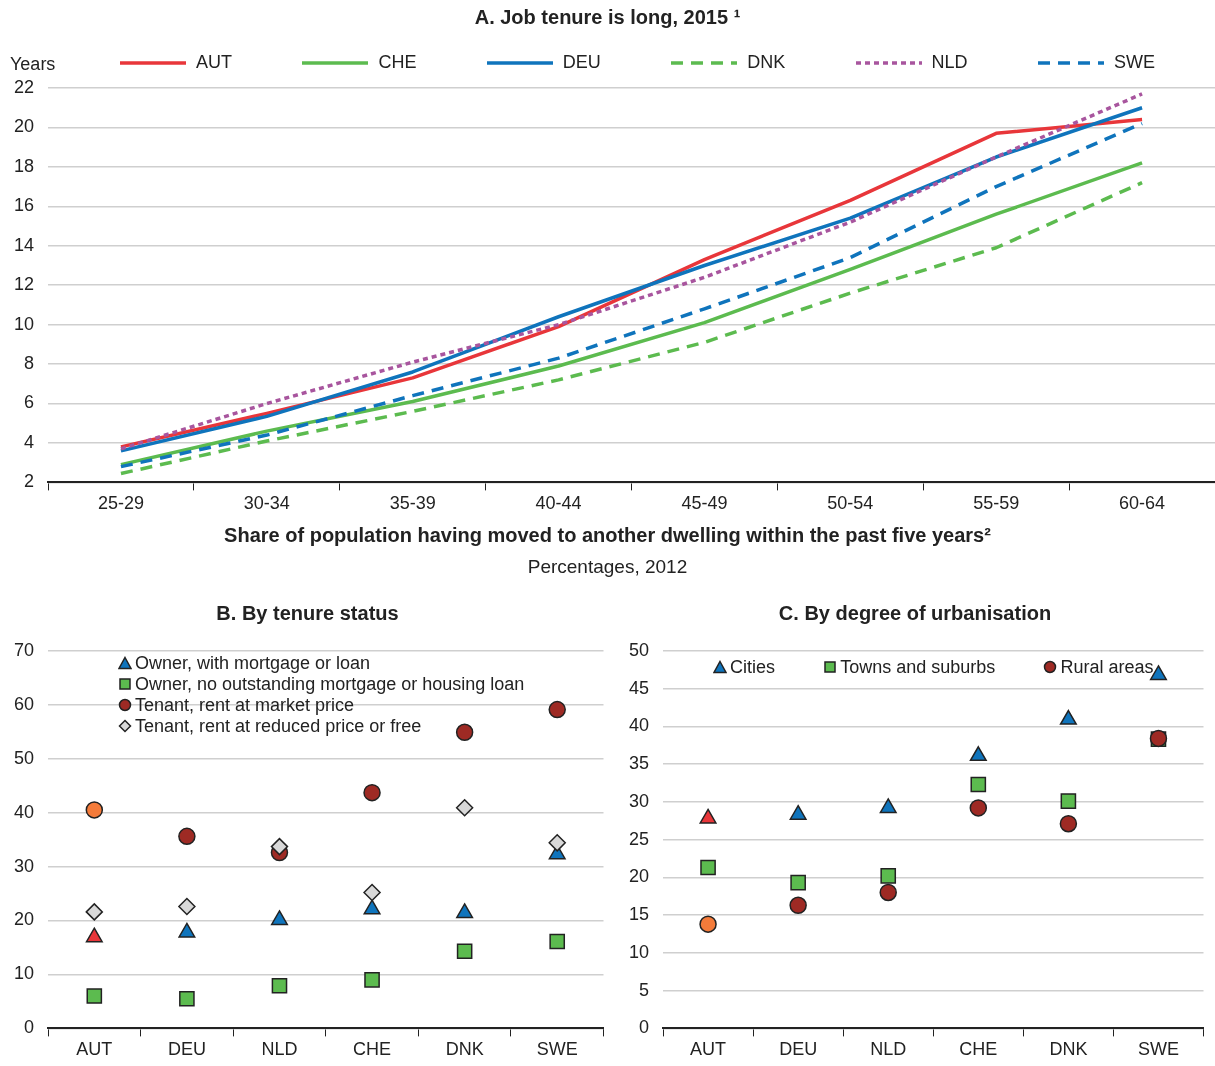  I want to click on legend-label: Tenant, rent at market price, so click(245, 705).